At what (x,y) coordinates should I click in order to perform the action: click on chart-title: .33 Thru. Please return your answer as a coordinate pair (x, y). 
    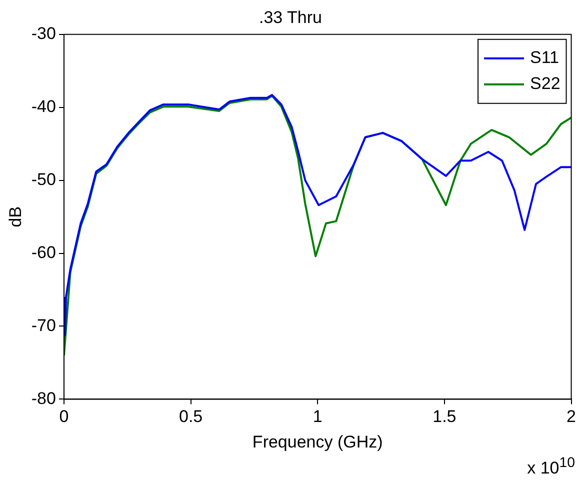
    Looking at the image, I should click on (290, 17).